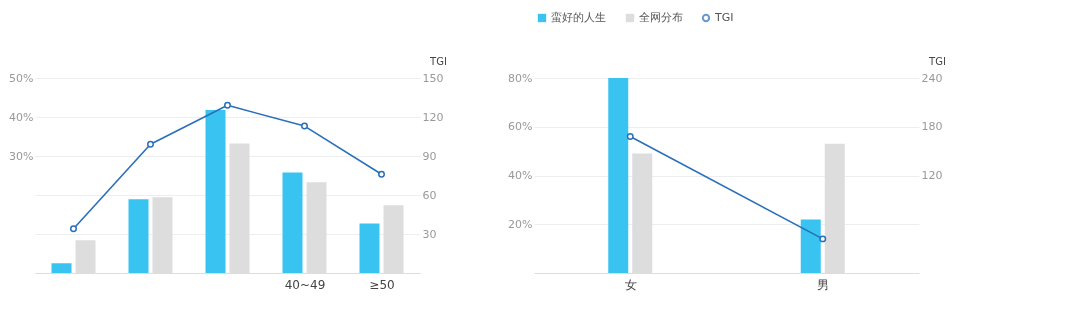  What do you see at coordinates (661, 17) in the screenshot?
I see `legend-label: 全网分布` at bounding box center [661, 17].